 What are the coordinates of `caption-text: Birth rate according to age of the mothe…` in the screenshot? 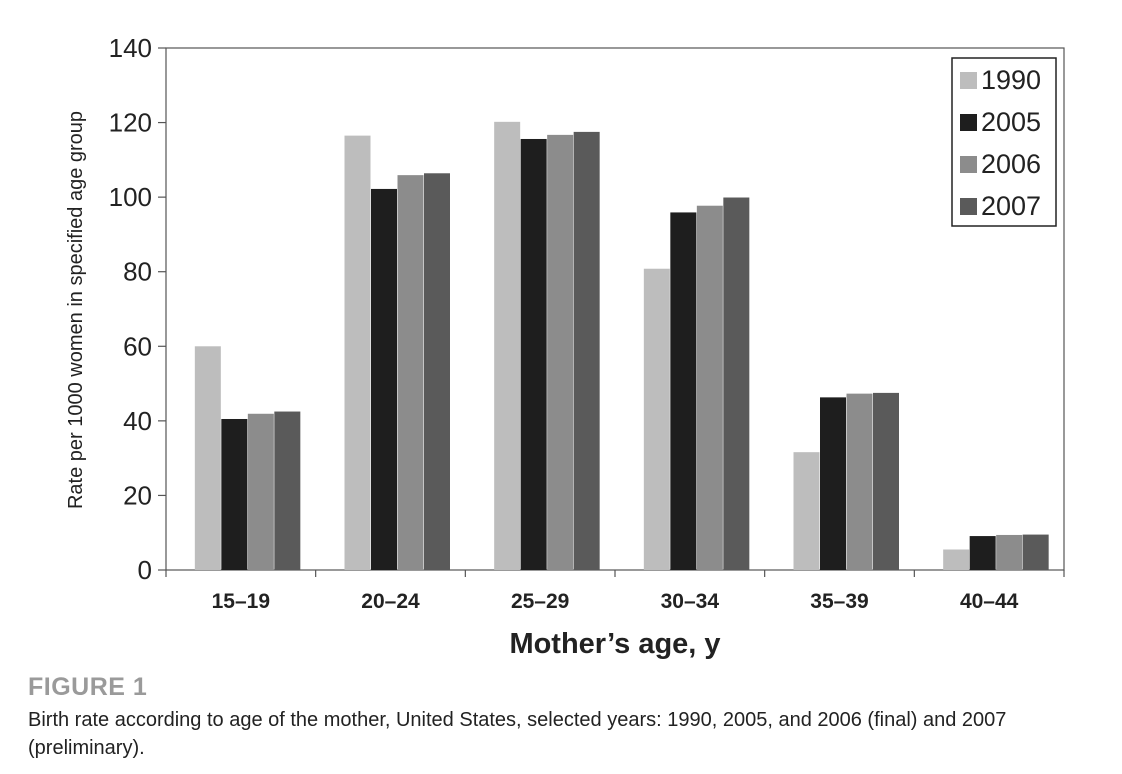 It's located at (517, 734).